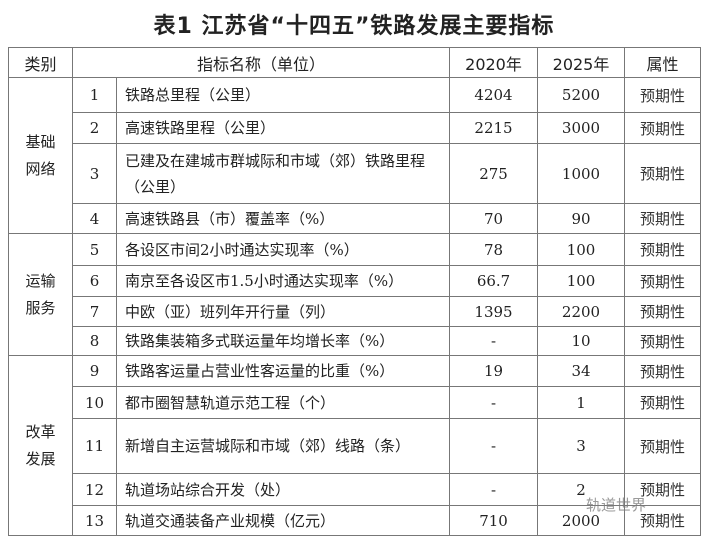  Describe the element at coordinates (663, 62) in the screenshot. I see `header-attr: 属性` at that location.